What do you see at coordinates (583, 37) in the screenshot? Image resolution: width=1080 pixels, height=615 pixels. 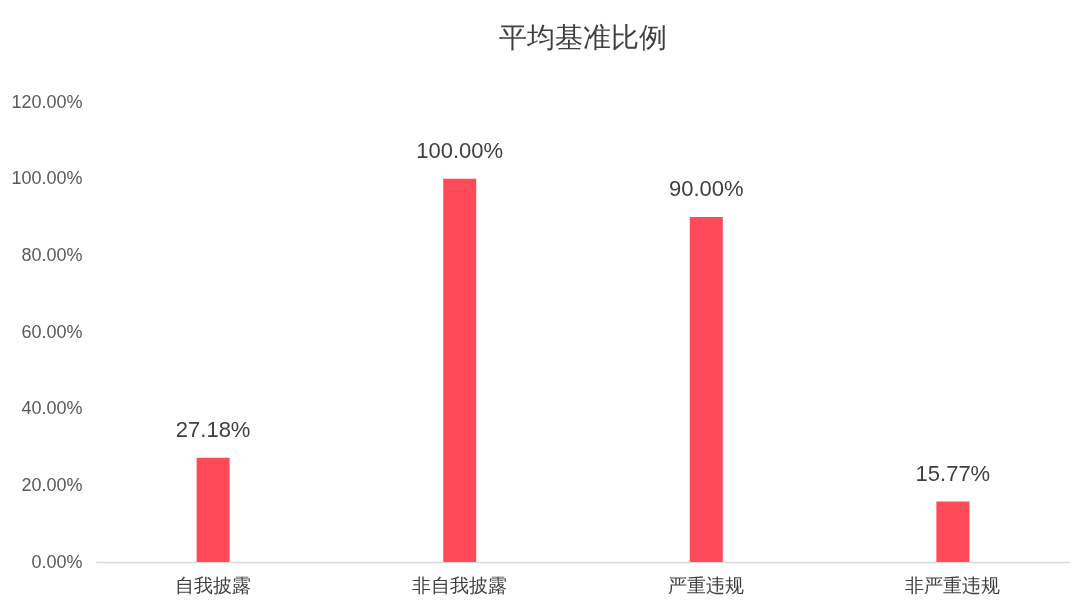 I see `chart-title: 平均基准比例` at bounding box center [583, 37].